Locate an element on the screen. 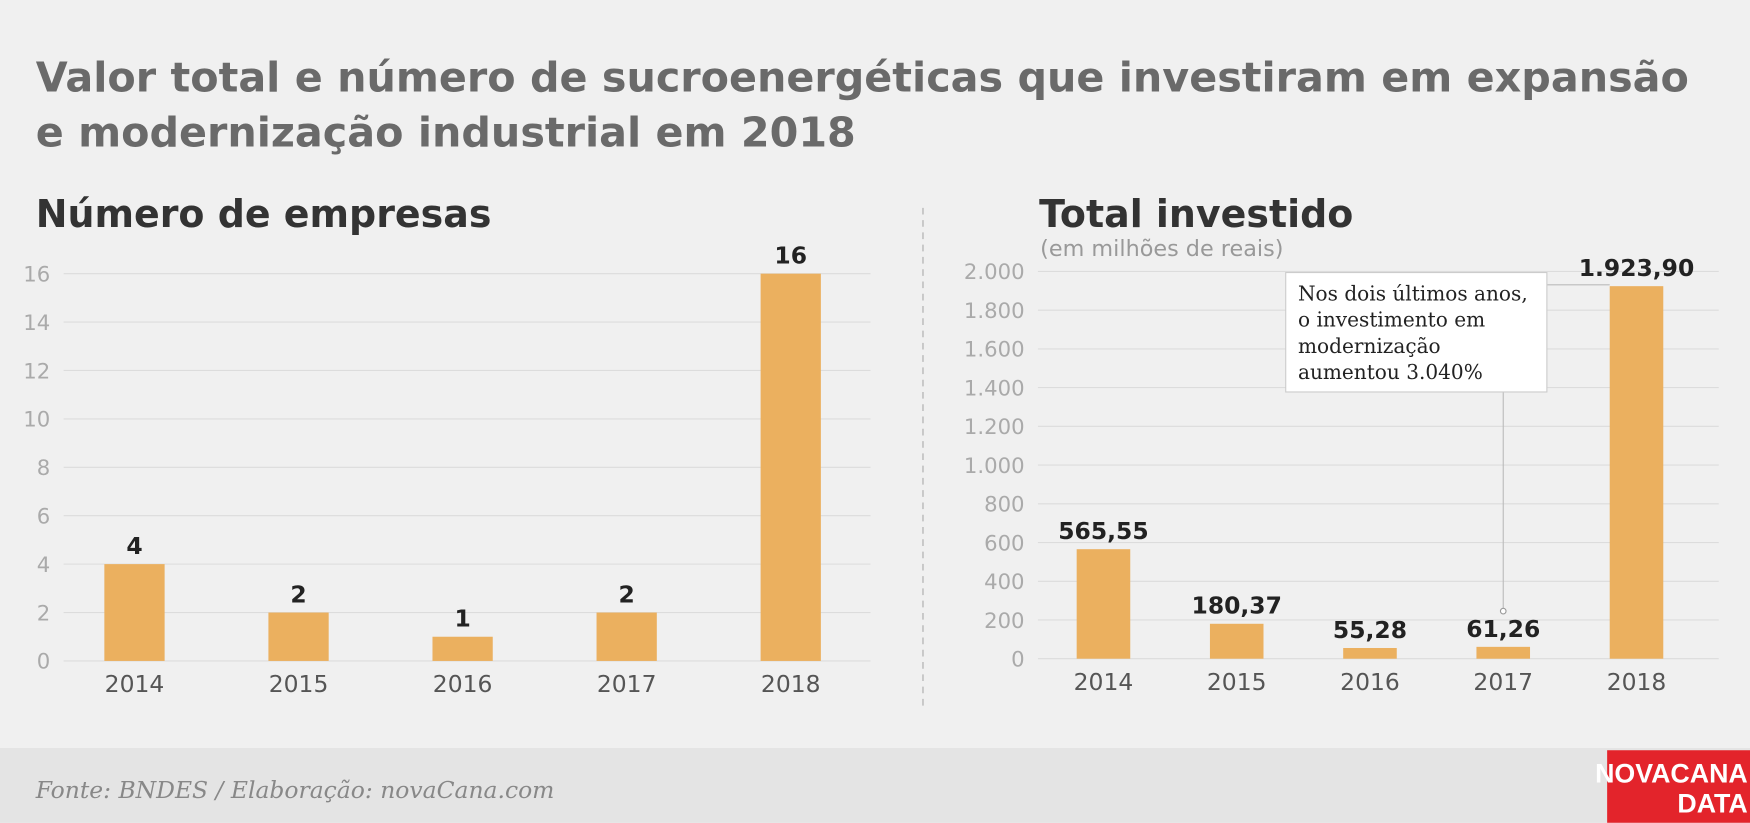 The image size is (1750, 823). y-tick-label: 1.800 is located at coordinates (994, 310).